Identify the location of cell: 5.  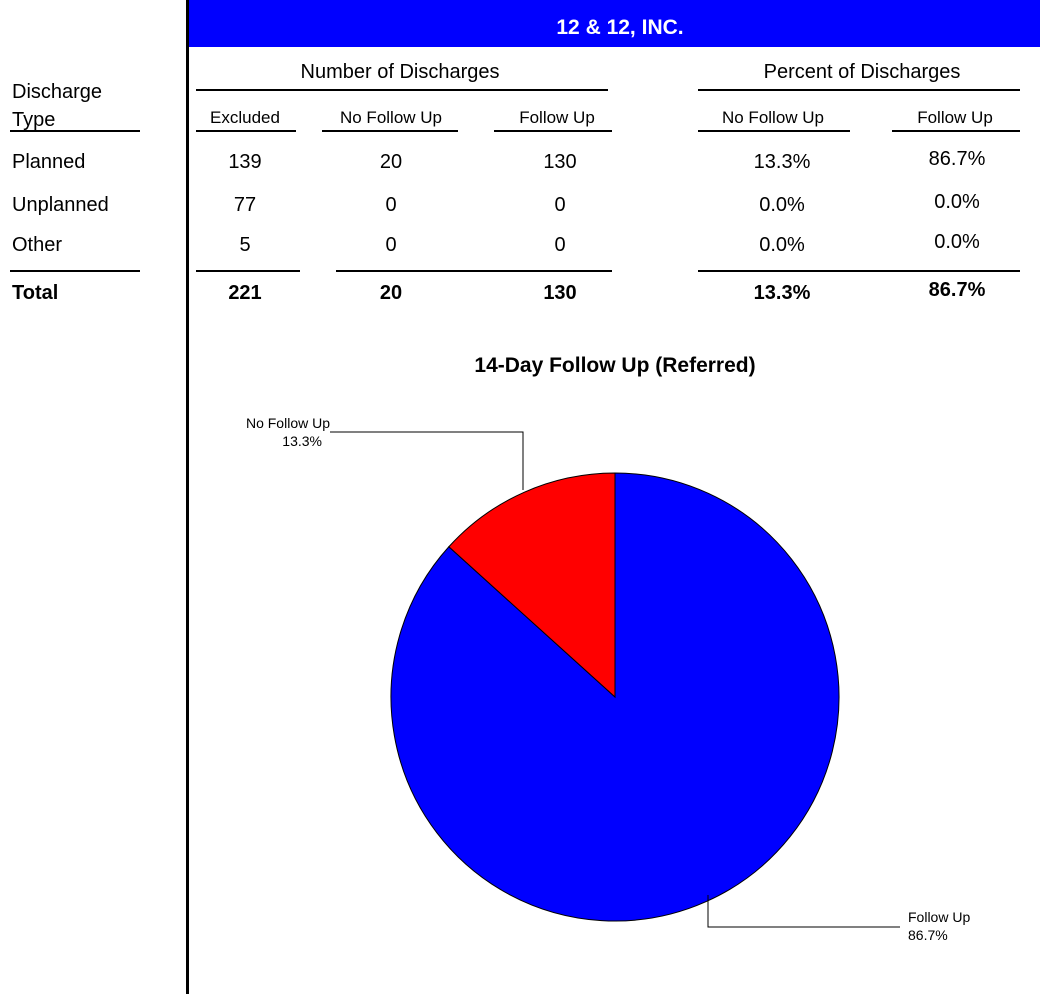
(245, 245).